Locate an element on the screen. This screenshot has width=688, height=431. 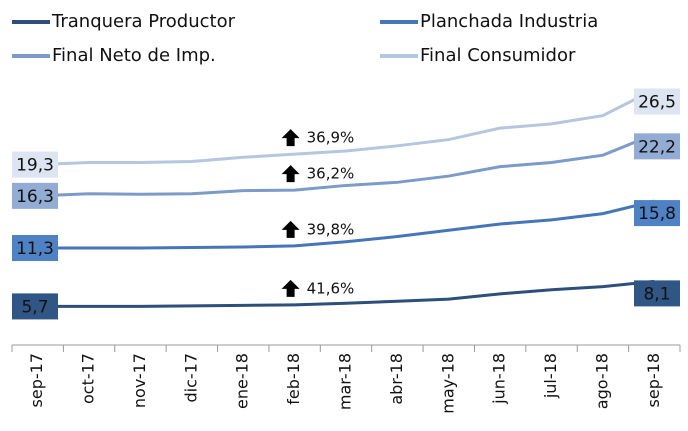
value-label: 19,3 is located at coordinates (35, 166).